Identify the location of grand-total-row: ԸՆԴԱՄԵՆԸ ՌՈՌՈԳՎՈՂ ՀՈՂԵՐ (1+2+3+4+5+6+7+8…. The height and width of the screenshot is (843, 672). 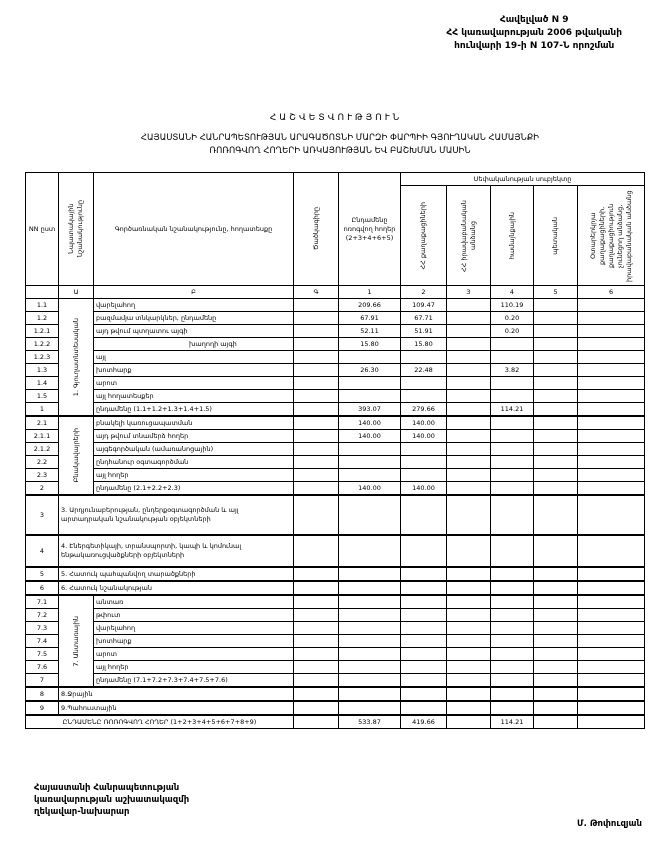
(335, 721).